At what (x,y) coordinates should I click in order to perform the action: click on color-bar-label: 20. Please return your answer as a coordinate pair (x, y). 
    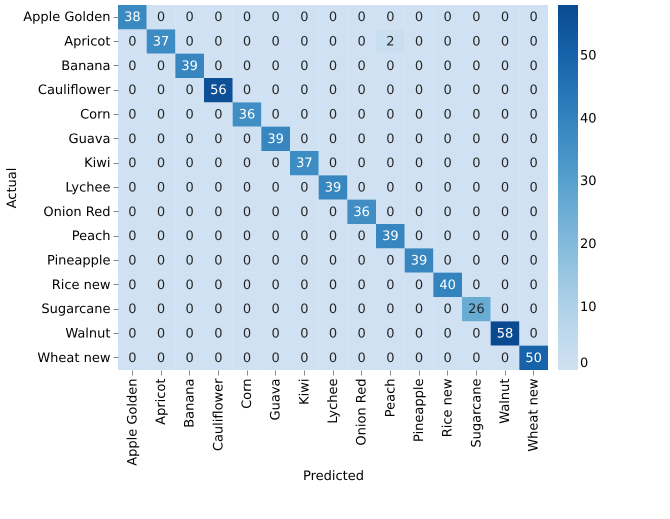
    Looking at the image, I should click on (588, 244).